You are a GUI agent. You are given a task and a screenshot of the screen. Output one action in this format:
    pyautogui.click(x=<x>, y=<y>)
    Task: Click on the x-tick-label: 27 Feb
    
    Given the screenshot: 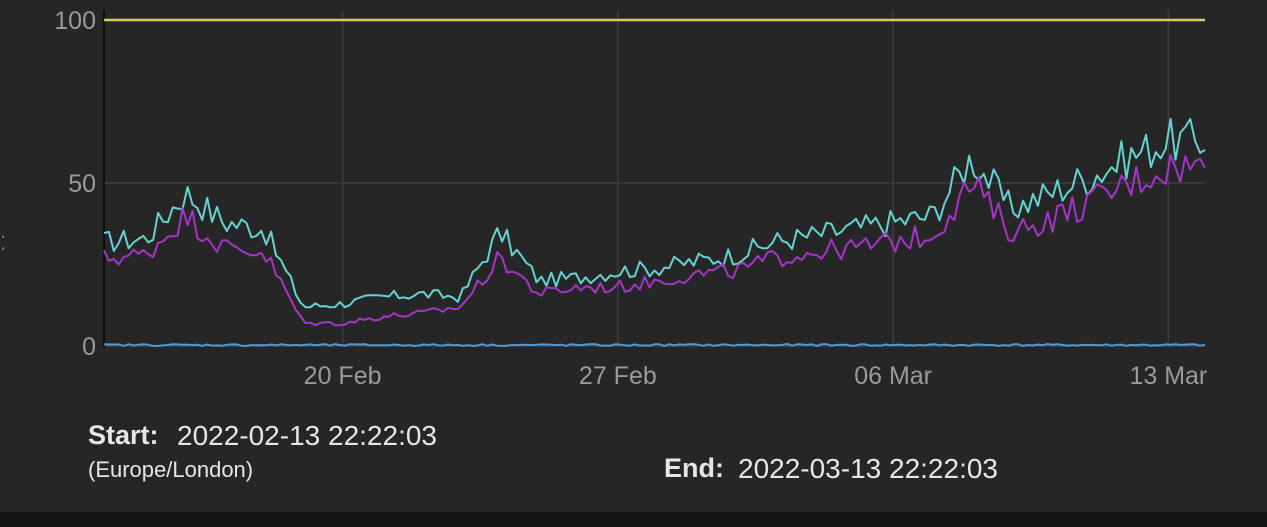 What is the action you would take?
    pyautogui.click(x=618, y=376)
    